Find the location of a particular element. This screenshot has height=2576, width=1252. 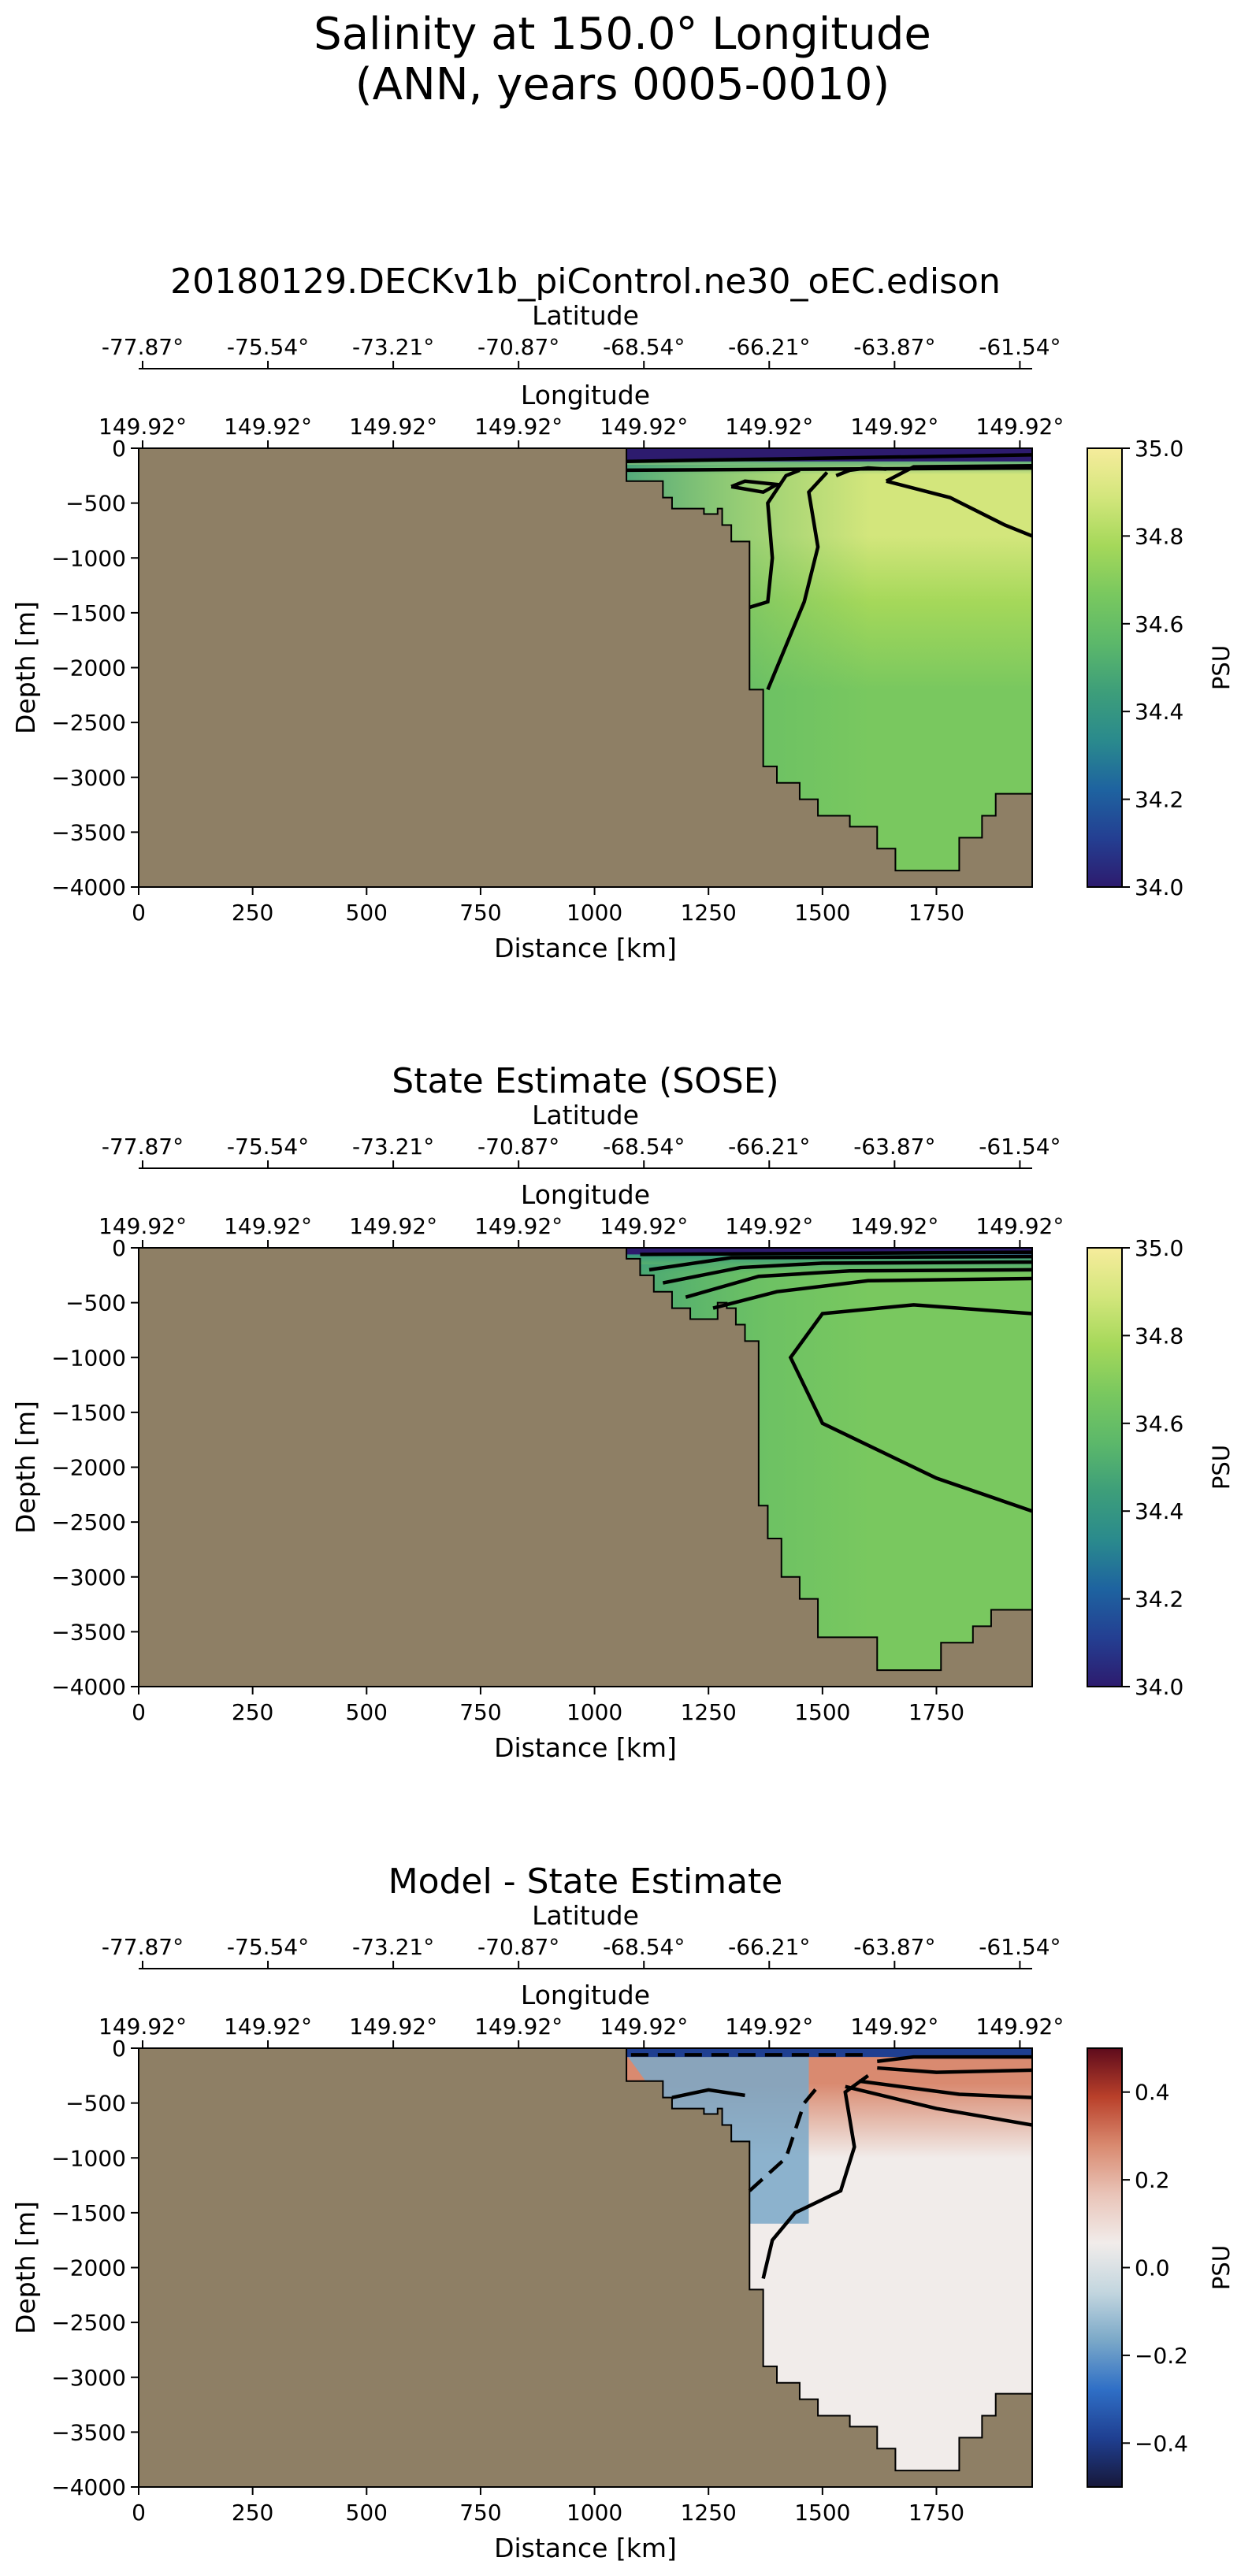

colorbar-tick-label: 34.2 is located at coordinates (1159, 800).